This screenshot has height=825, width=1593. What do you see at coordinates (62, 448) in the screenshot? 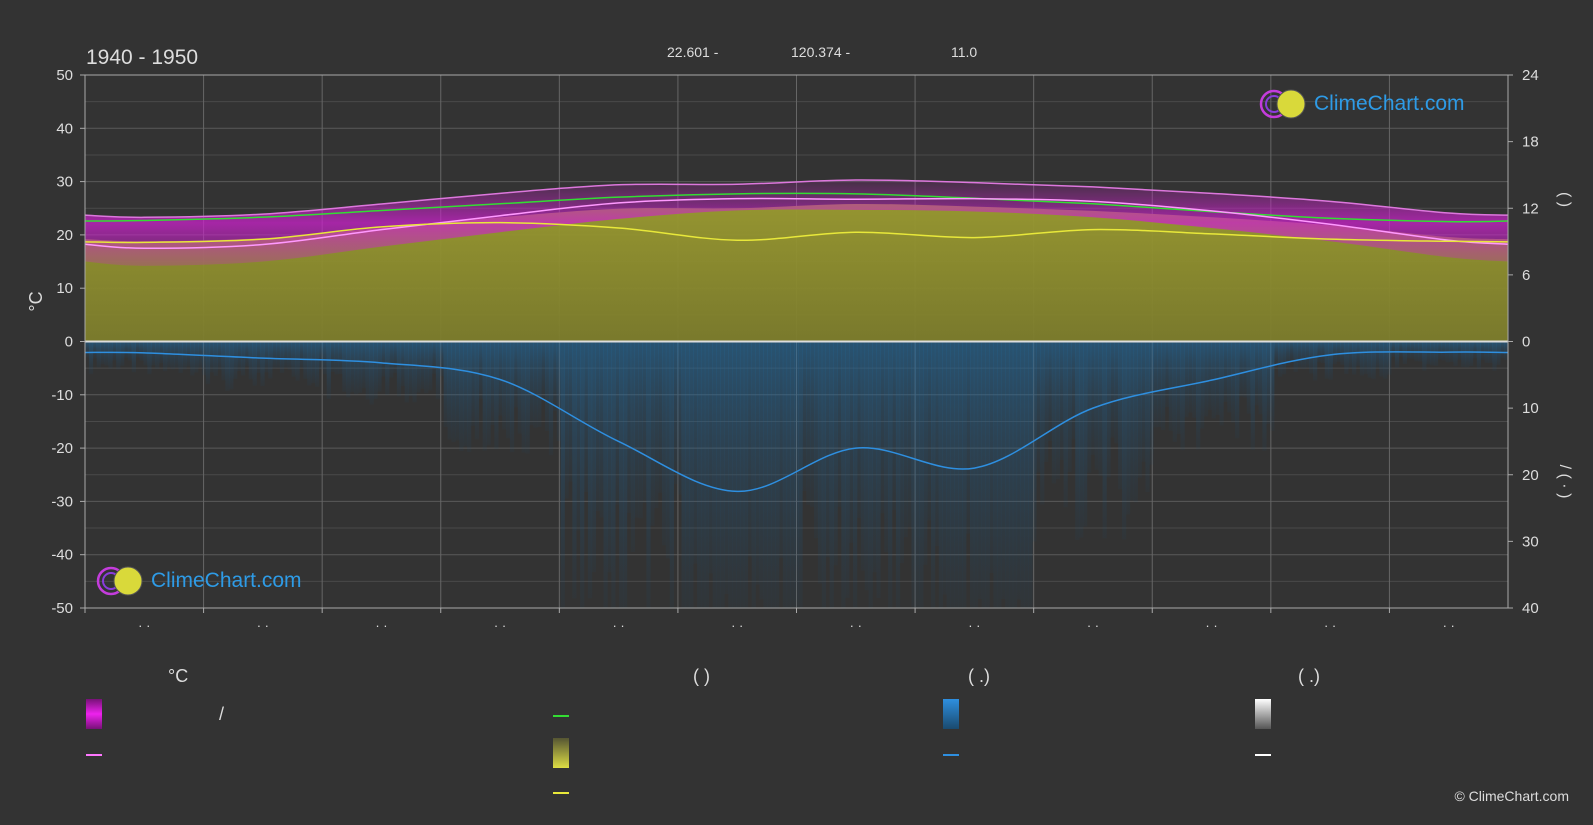
I see `left-tick-label: -20` at bounding box center [62, 448].